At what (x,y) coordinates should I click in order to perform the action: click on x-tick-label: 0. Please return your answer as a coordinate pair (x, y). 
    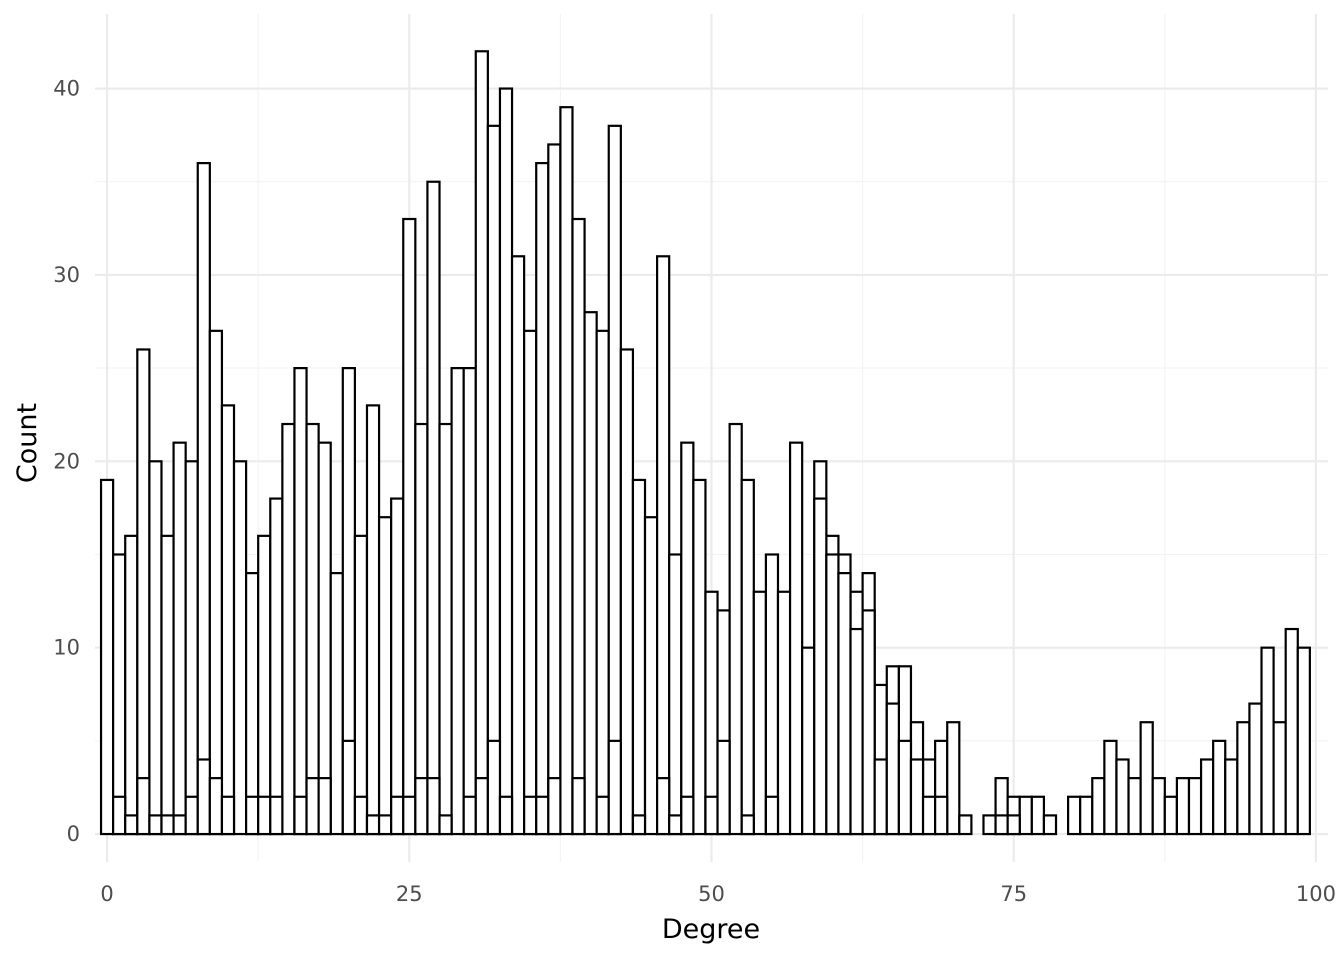
    Looking at the image, I should click on (106, 894).